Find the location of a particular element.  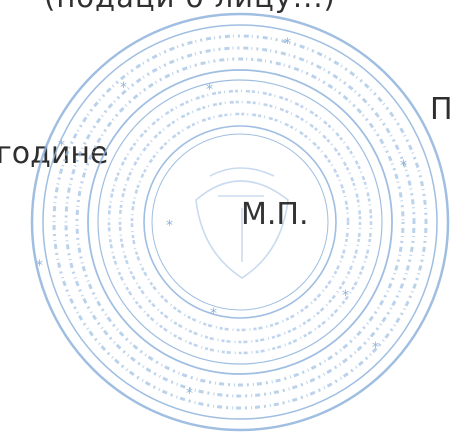

right-edge-text: П is located at coordinates (441, 109).